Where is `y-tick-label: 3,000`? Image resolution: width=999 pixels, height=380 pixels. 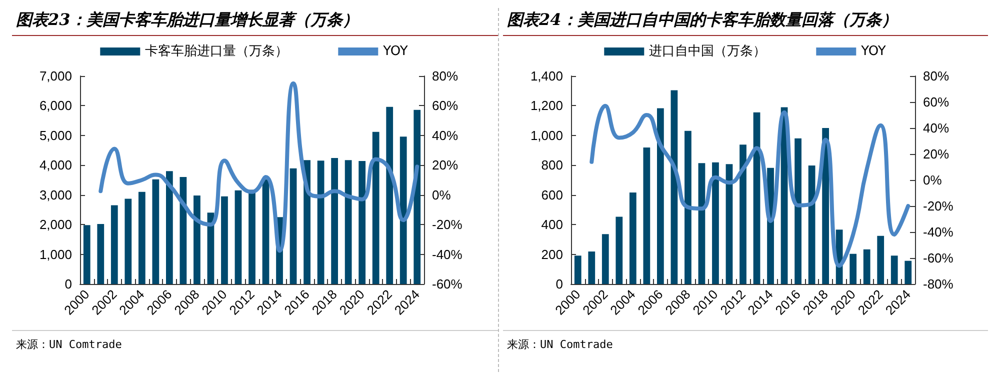 y-tick-label: 3,000 is located at coordinates (55, 194).